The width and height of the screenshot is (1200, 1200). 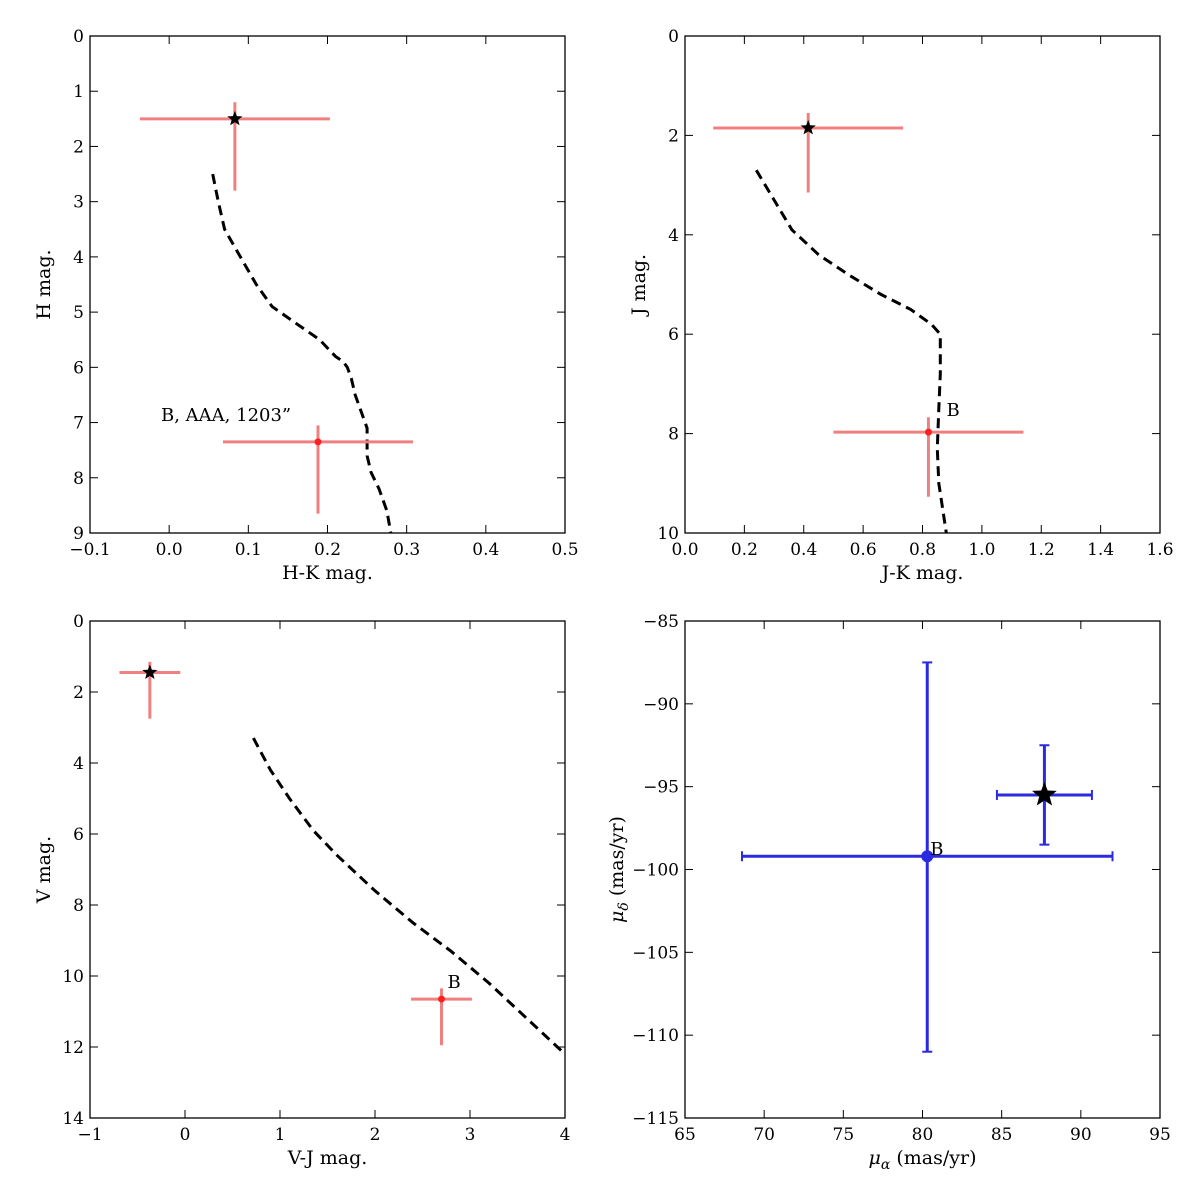 I want to click on x-tick-label: 95, so click(x=1160, y=1135).